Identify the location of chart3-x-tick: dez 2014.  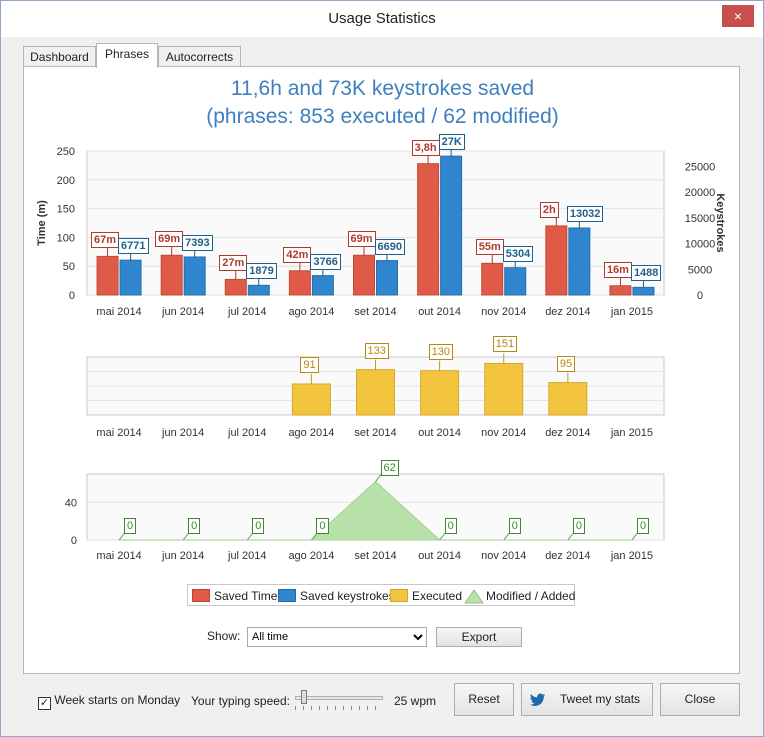
(567, 556).